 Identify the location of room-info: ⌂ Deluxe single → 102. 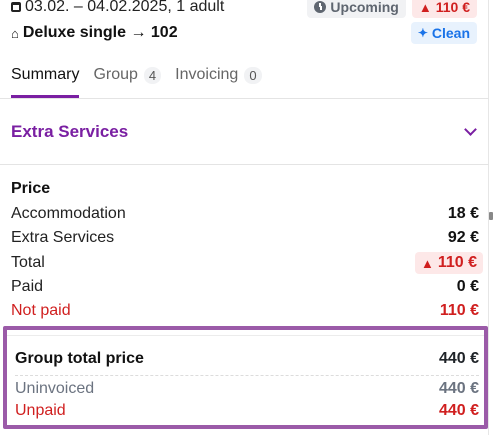
(94, 33).